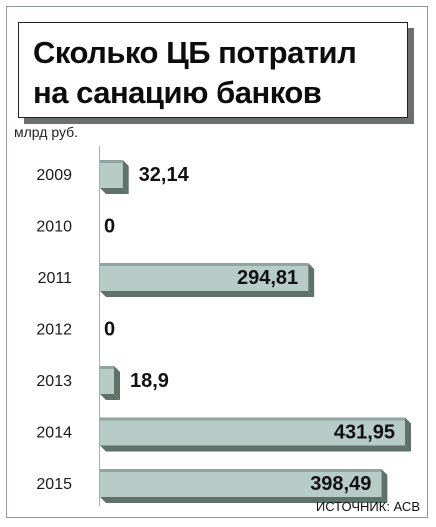 The image size is (436, 527). What do you see at coordinates (117, 383) in the screenshot?
I see `bar-side-2013` at bounding box center [117, 383].